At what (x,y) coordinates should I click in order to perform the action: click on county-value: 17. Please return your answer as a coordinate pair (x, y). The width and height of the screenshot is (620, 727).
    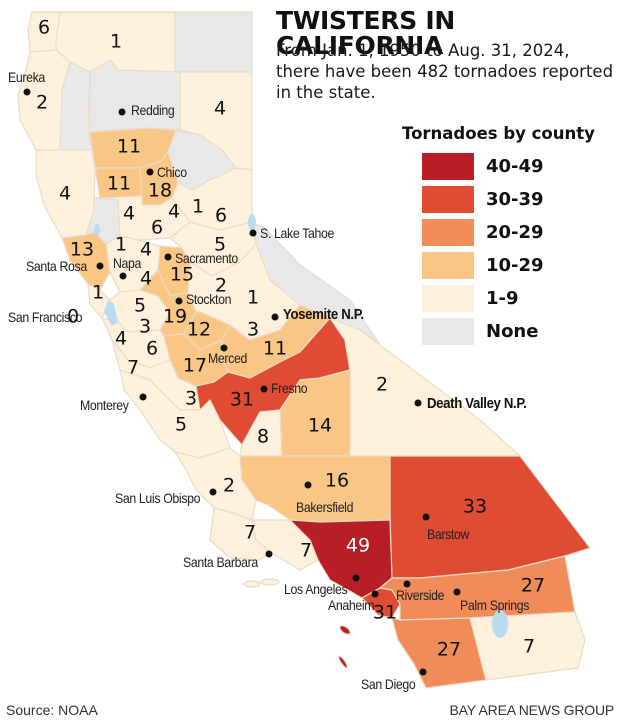
    Looking at the image, I should click on (195, 365).